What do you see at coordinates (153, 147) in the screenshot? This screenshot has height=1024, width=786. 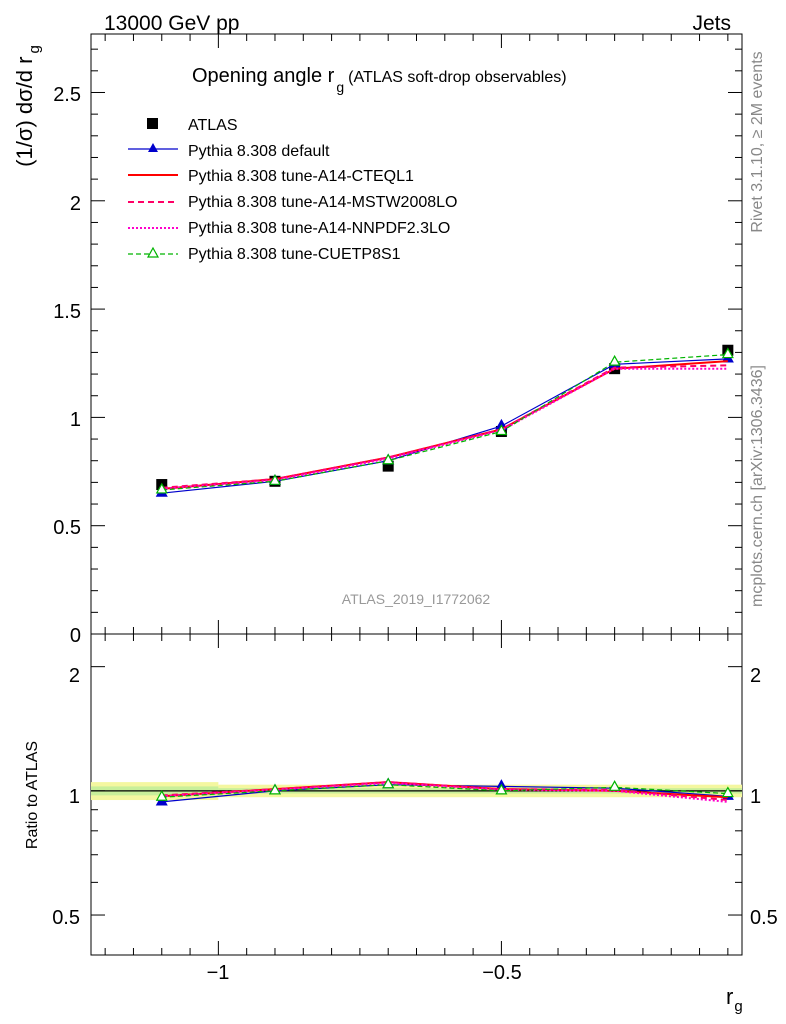 I see `legend-marker-default` at bounding box center [153, 147].